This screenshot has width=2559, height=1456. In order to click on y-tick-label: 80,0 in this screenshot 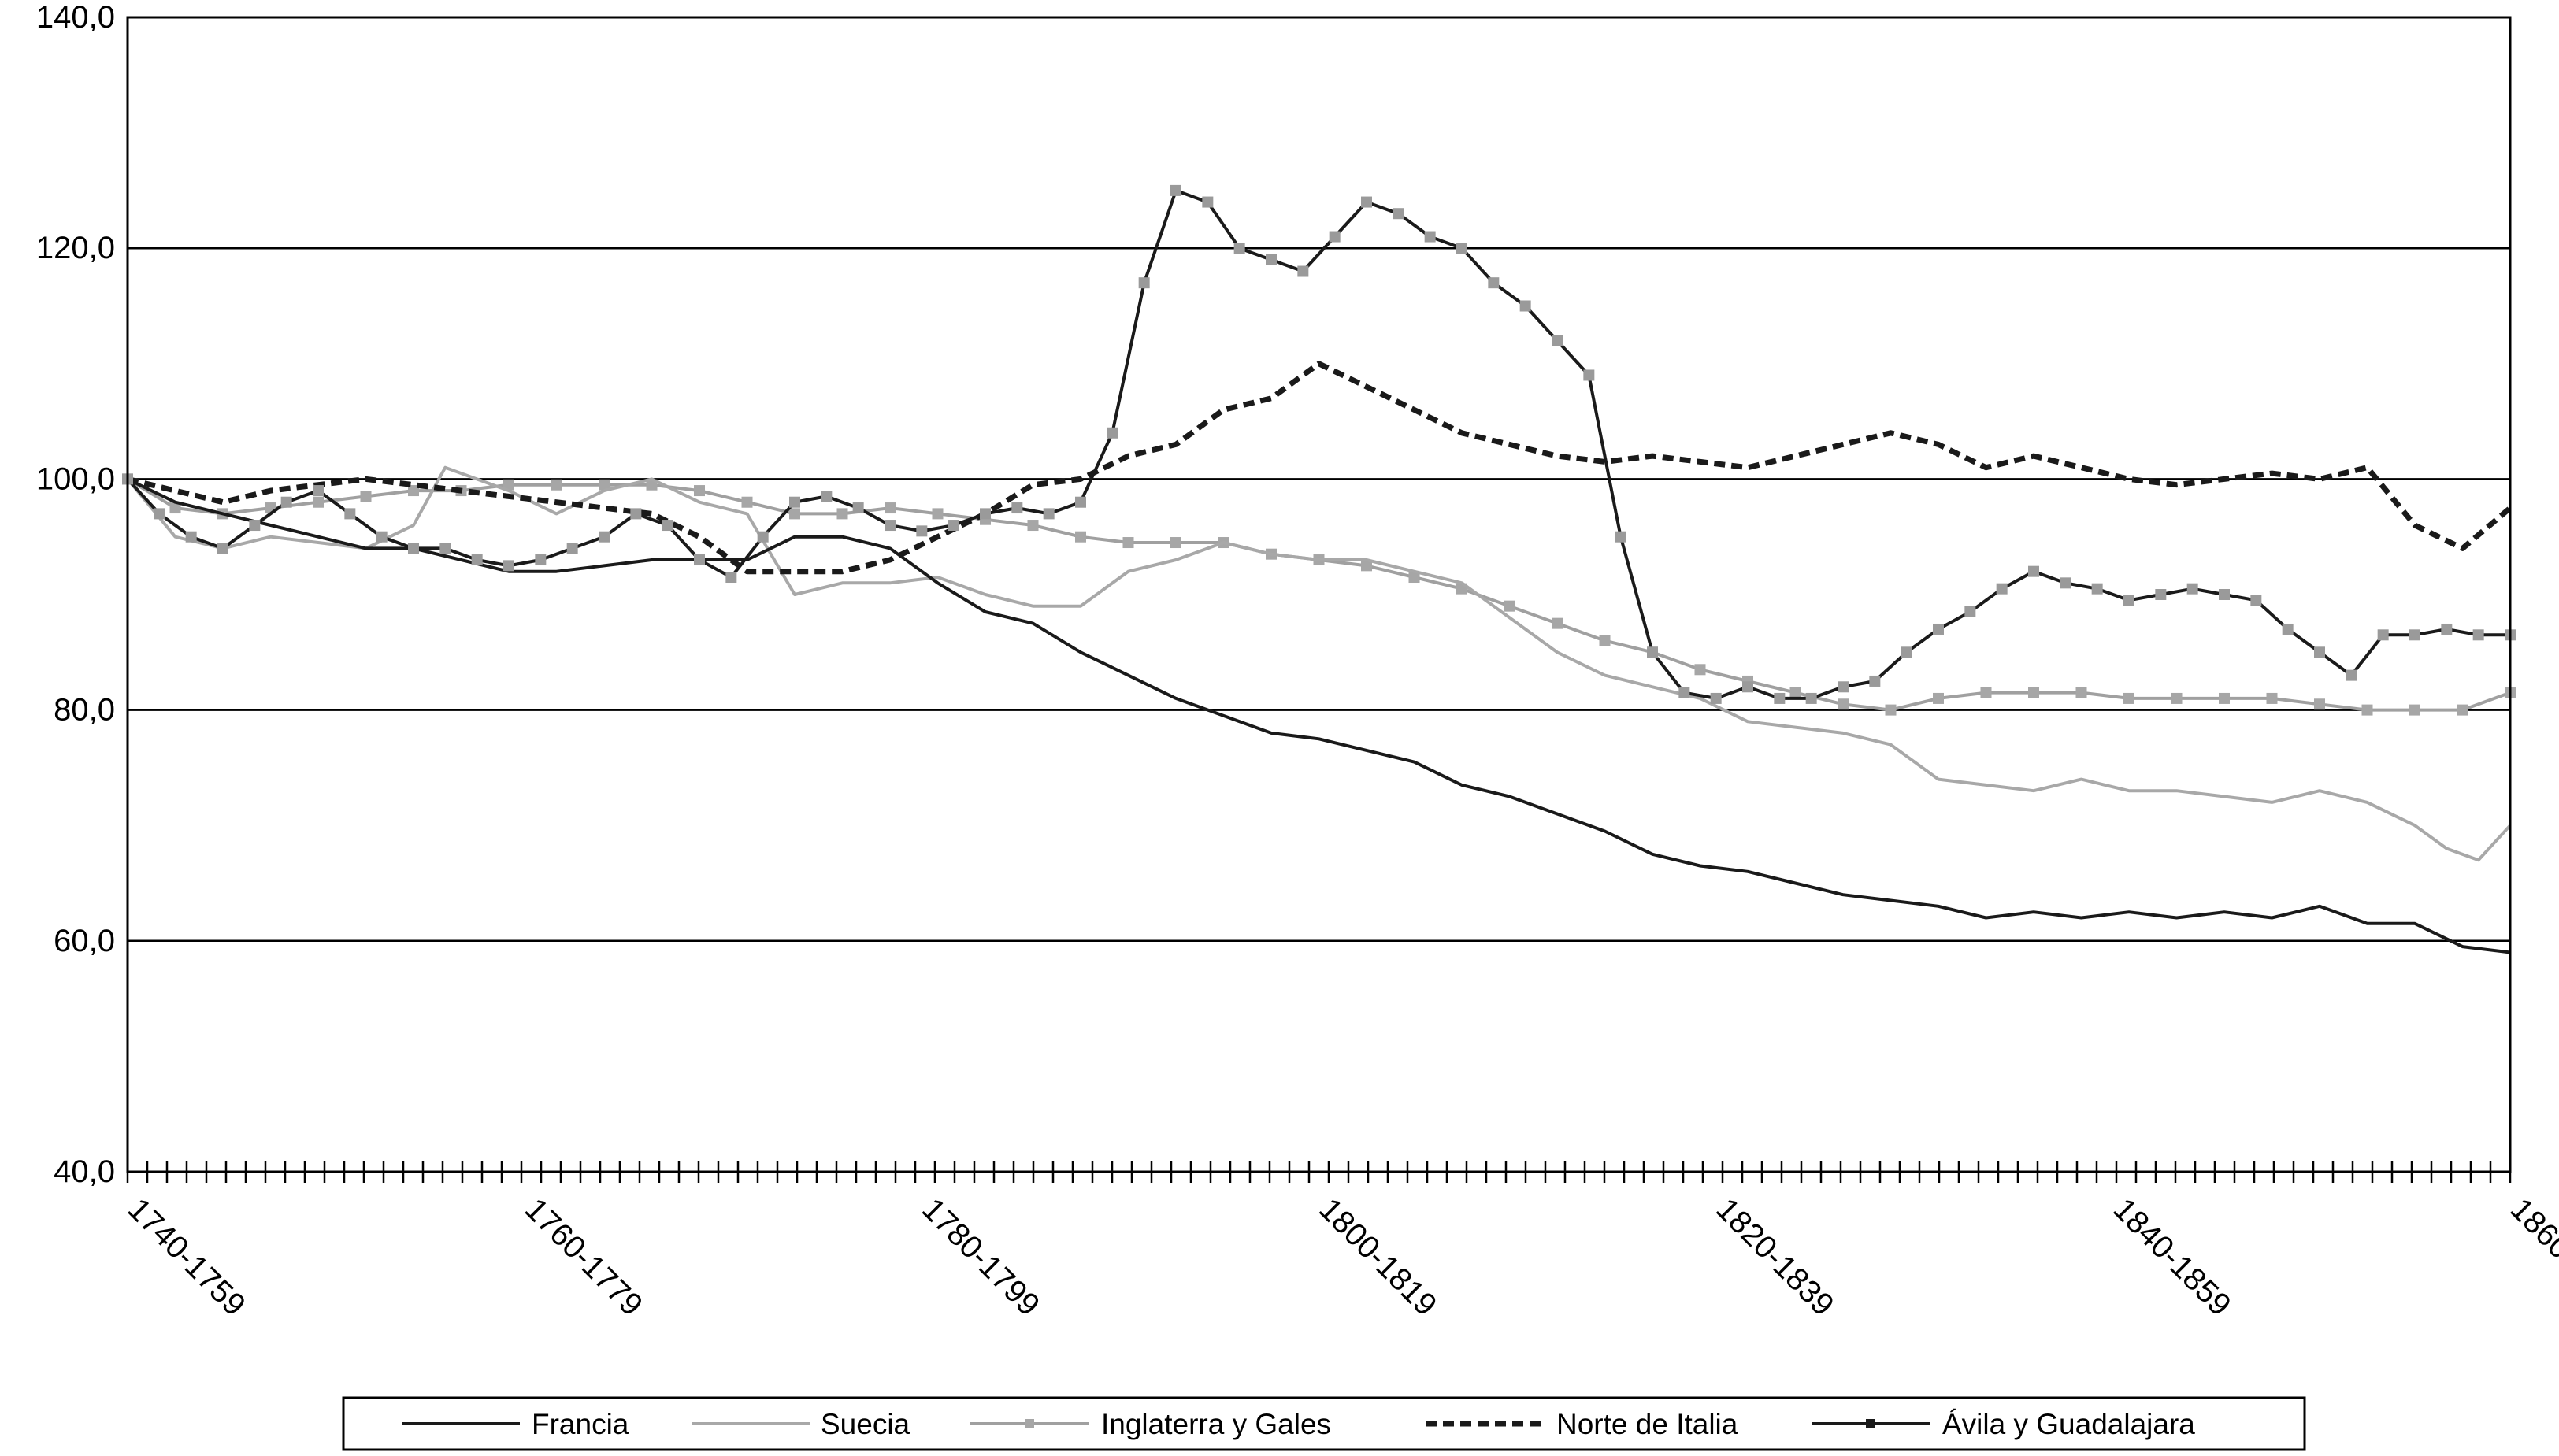, I will do `click(84, 710)`.